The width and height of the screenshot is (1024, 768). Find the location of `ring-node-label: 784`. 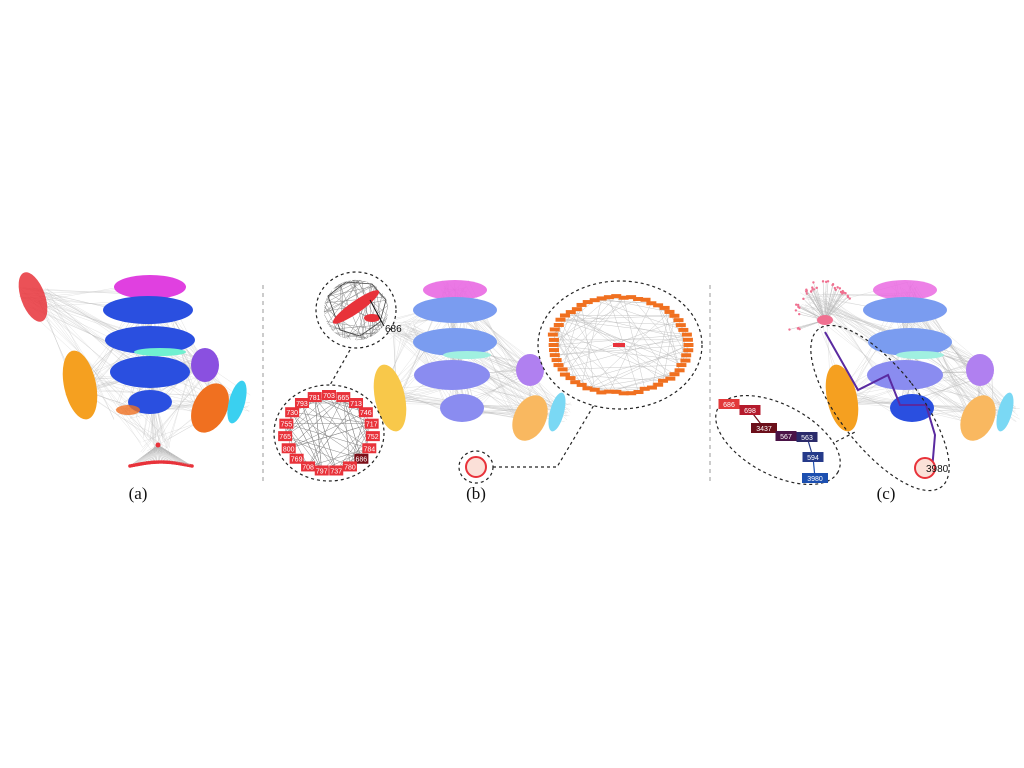

ring-node-label: 784 is located at coordinates (369, 449).